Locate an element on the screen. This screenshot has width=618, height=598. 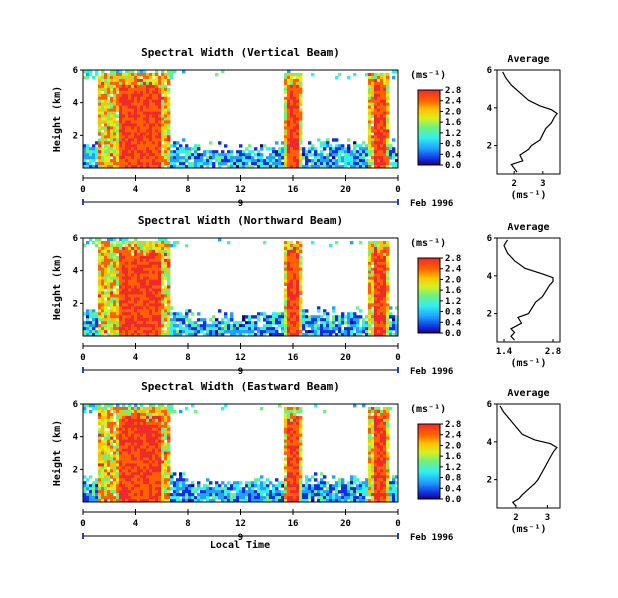
colorbar-tick-label: 2.8 is located at coordinates (453, 91).